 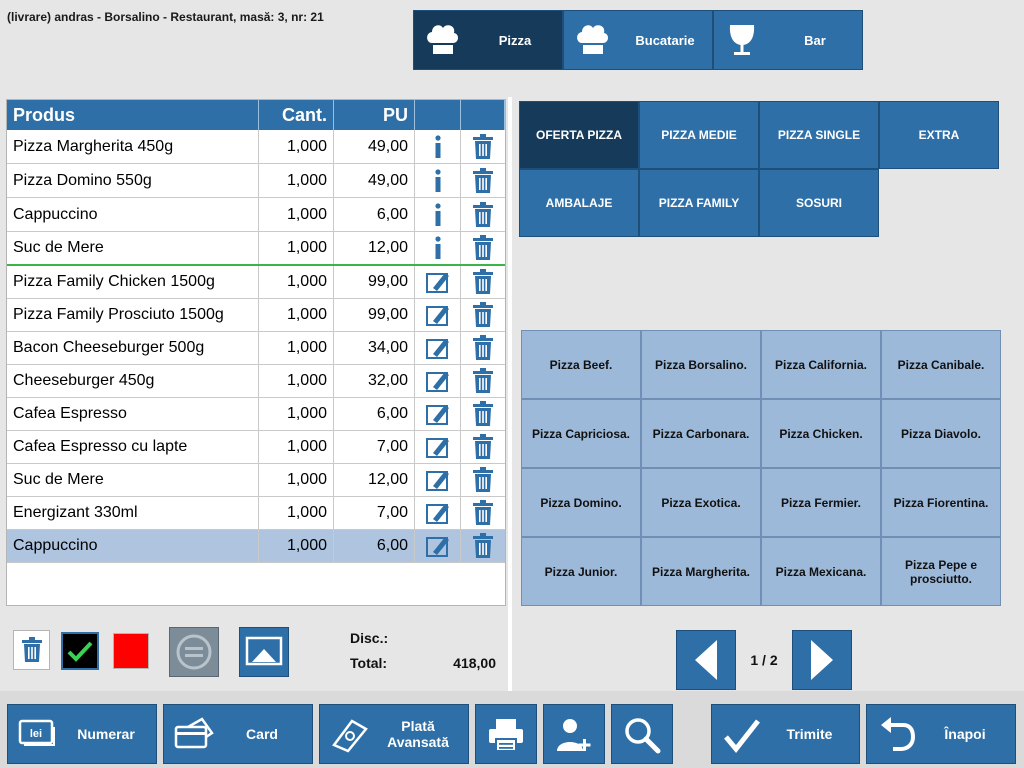 I want to click on product-tile: Pizza Pepe e prosciutto., so click(x=941, y=571).